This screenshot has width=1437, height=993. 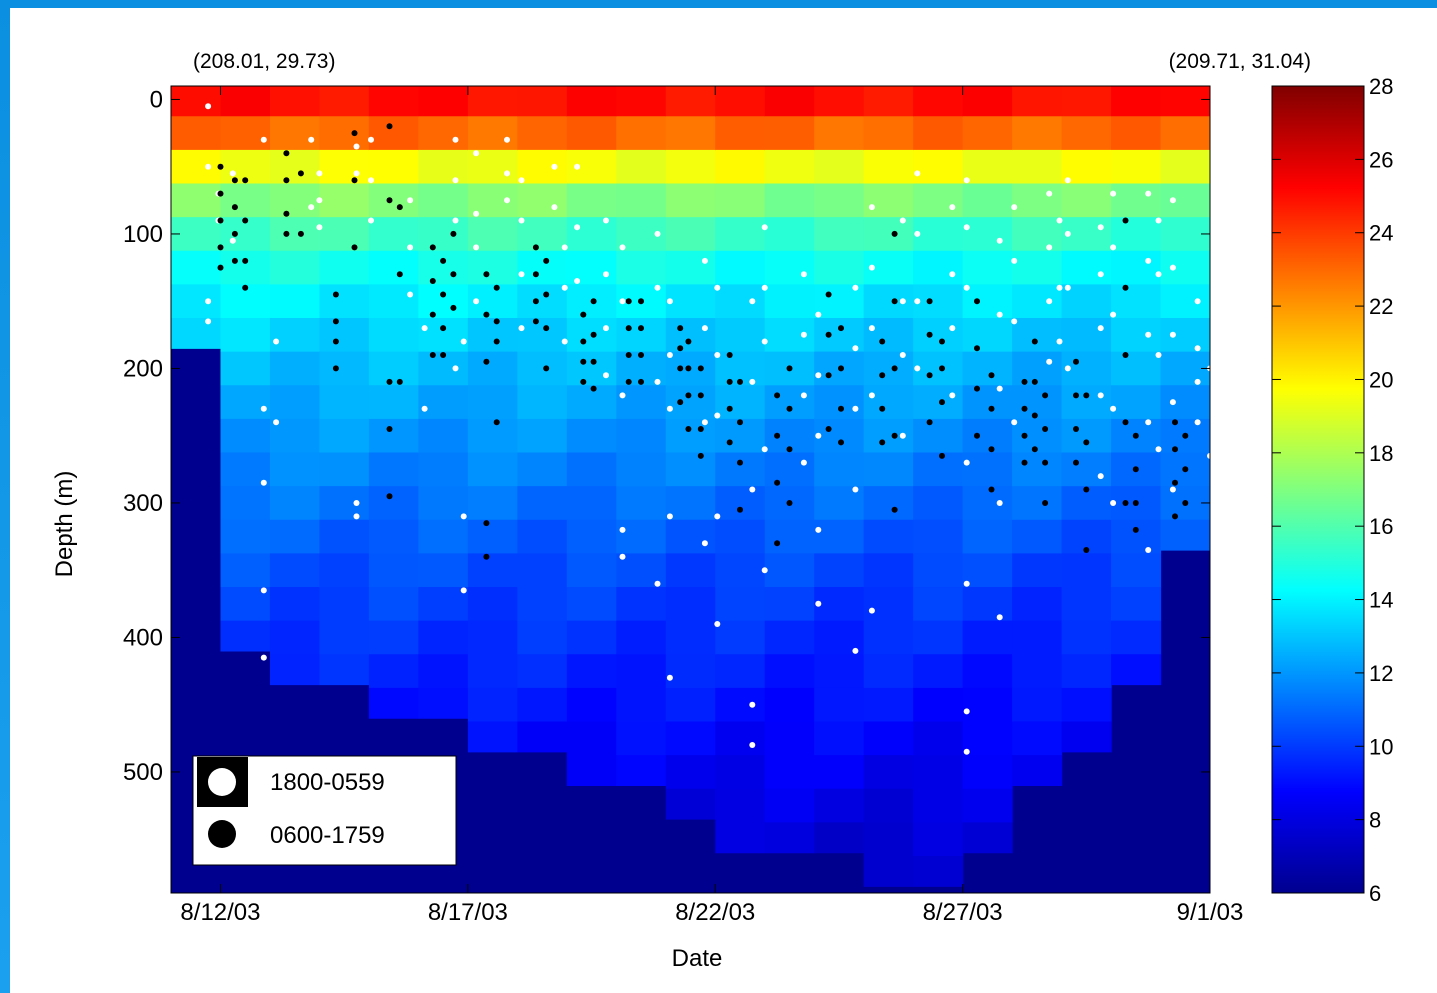 I want to click on x-tick-label: 9/1/03, so click(x=1210, y=912).